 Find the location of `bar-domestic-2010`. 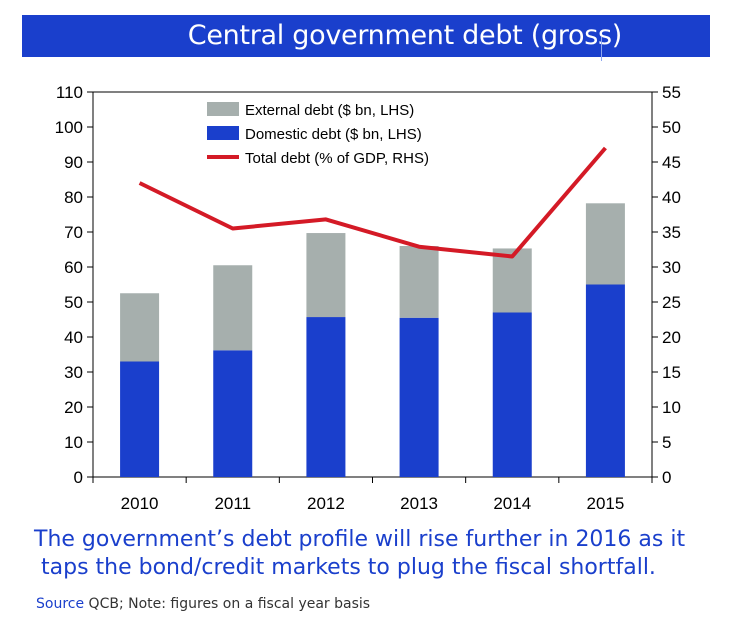

bar-domestic-2010 is located at coordinates (140, 419).